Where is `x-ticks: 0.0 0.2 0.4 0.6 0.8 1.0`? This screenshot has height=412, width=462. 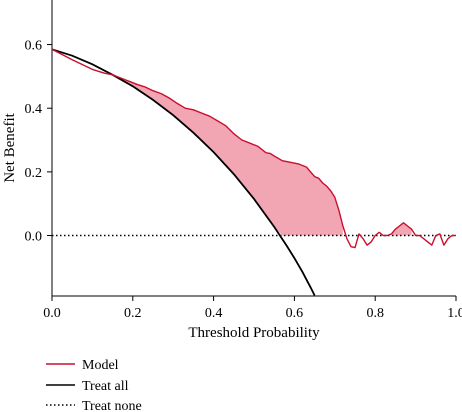 x-ticks: 0.0 0.2 0.4 0.6 0.8 1.0 is located at coordinates (252, 308).